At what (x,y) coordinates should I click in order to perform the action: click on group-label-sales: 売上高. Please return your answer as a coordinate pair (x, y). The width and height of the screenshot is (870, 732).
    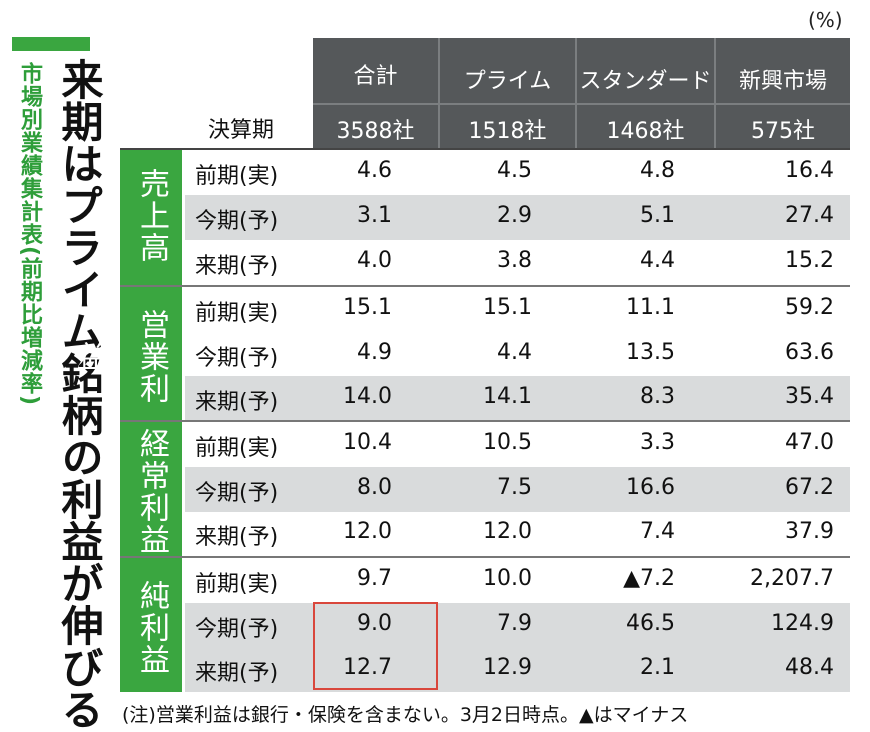
    Looking at the image, I should click on (151, 217).